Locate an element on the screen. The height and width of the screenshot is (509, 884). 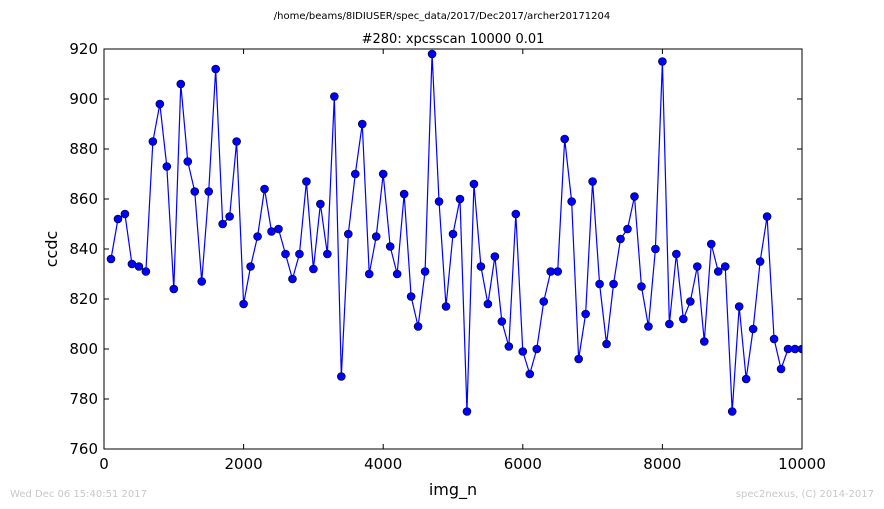
y-axis-label: ccdc is located at coordinates (51, 249).